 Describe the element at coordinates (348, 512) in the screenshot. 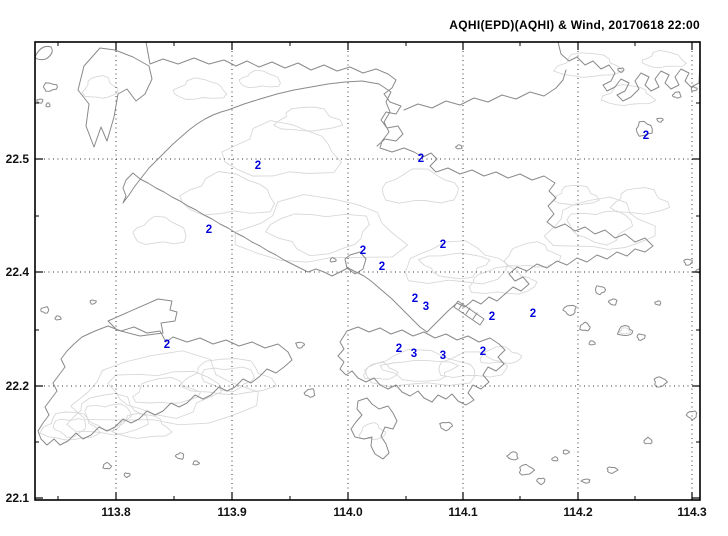

I see `x-axis-label: 114.0` at that location.